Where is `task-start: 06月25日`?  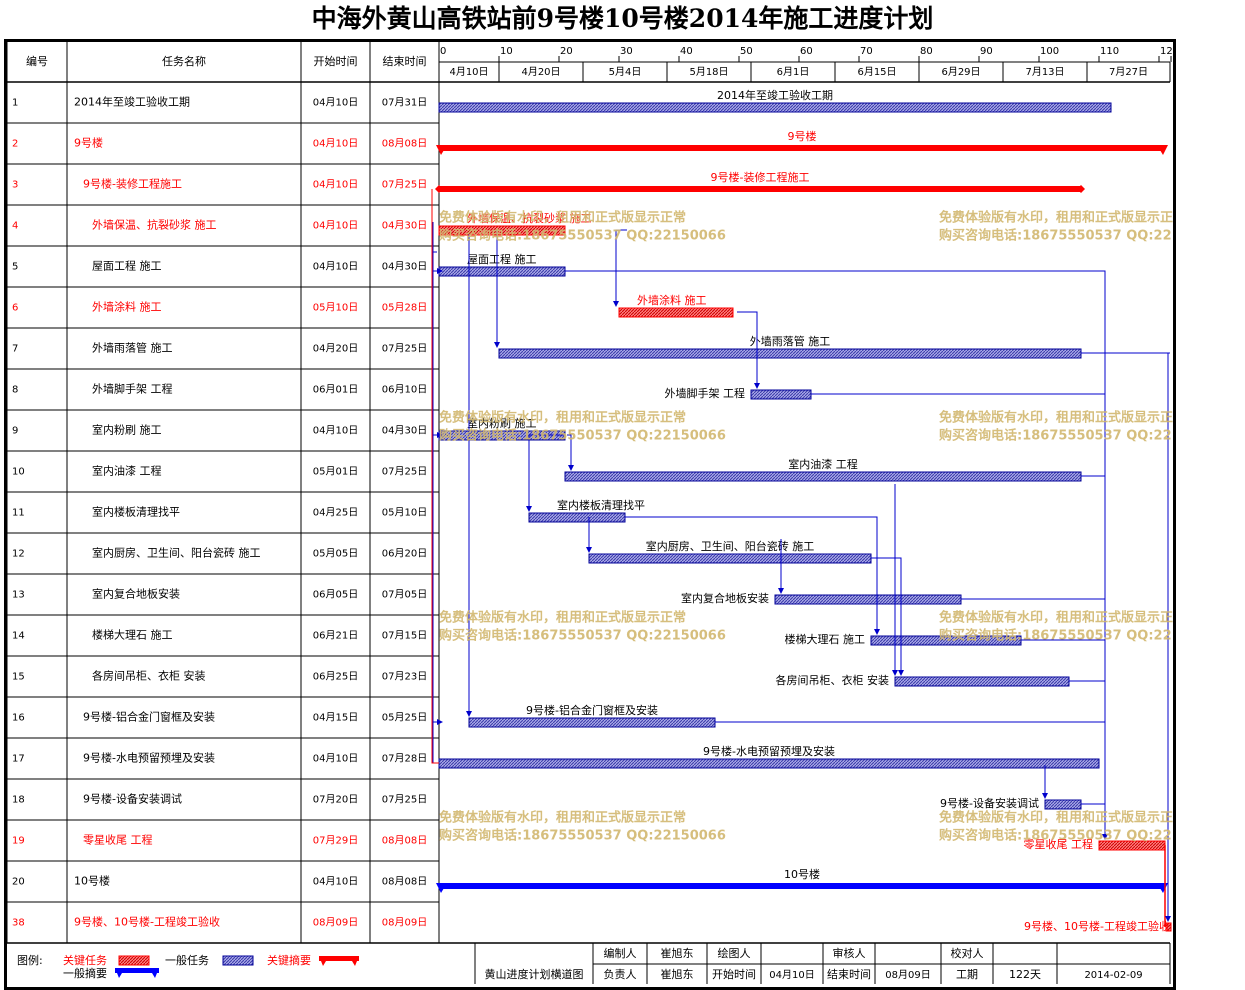 task-start: 06月25日 is located at coordinates (335, 677).